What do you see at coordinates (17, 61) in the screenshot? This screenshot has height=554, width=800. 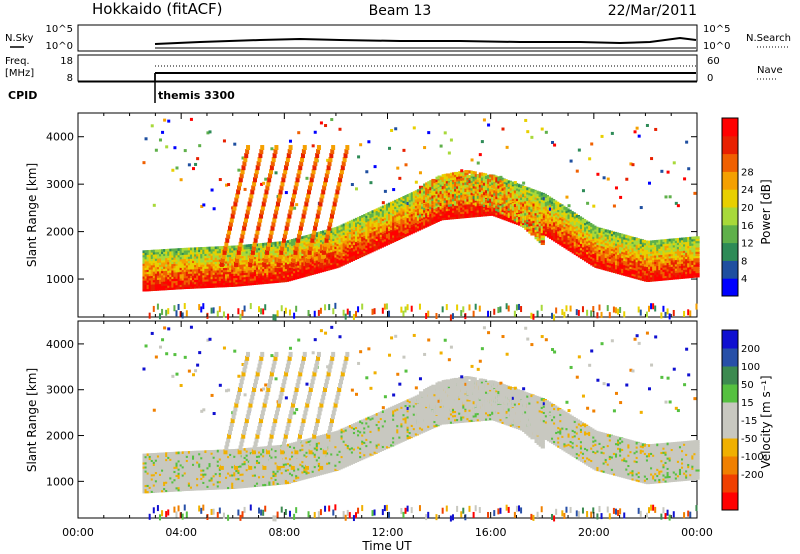 I see `freq-label-1: Freq.` at bounding box center [17, 61].